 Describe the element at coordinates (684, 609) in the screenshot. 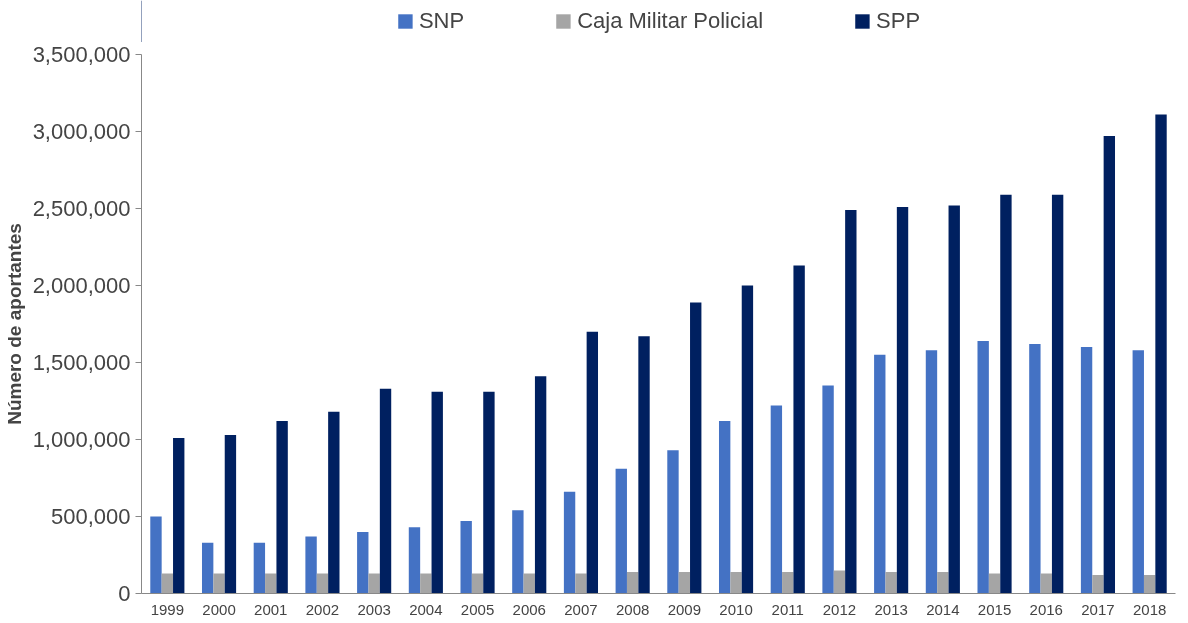

I see `x-tick-label: 2009` at that location.